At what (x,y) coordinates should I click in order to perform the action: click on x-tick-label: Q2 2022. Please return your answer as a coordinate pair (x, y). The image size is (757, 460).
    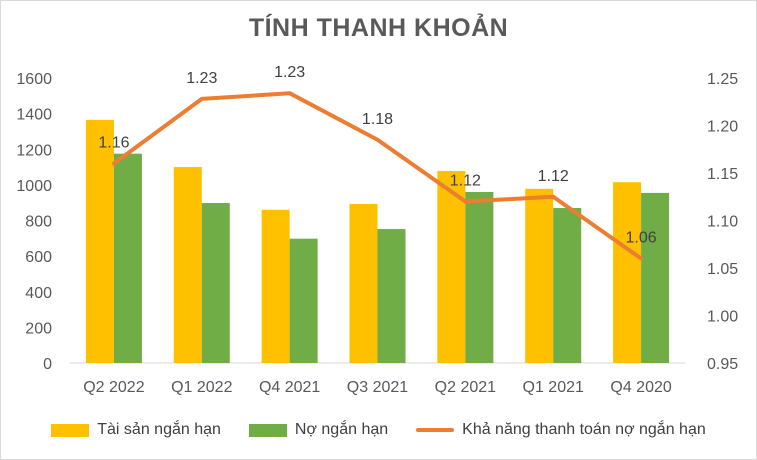
    Looking at the image, I should click on (113, 387).